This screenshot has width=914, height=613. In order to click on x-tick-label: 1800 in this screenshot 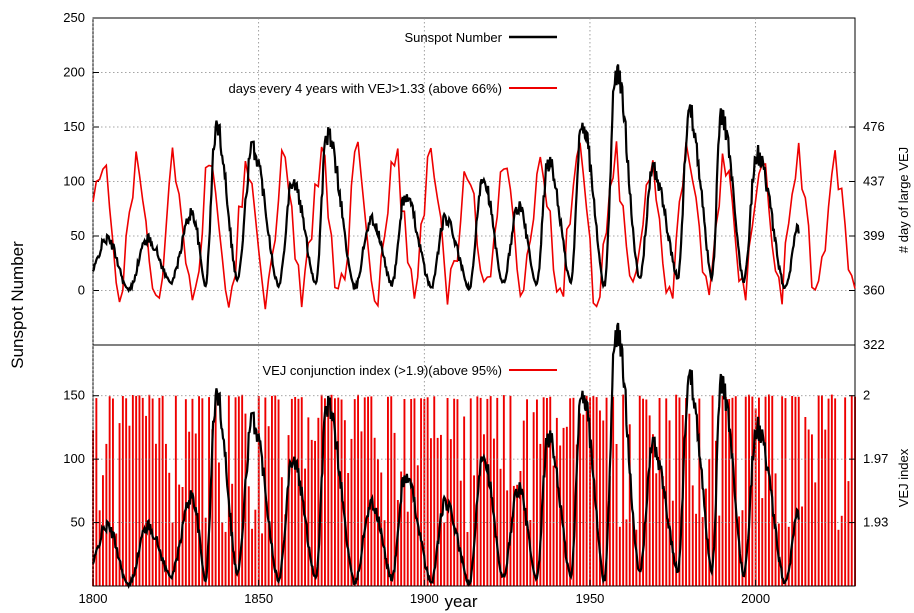, I will do `click(93, 598)`.